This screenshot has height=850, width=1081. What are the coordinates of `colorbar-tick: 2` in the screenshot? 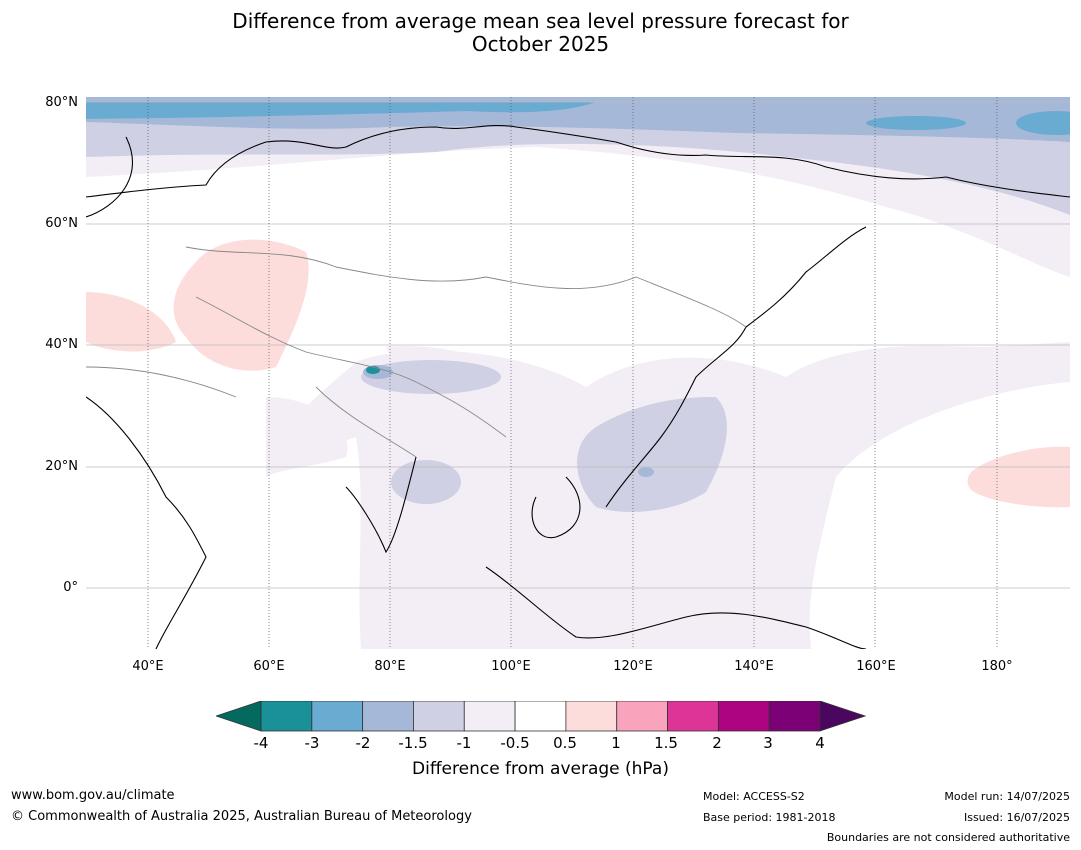 It's located at (717, 743).